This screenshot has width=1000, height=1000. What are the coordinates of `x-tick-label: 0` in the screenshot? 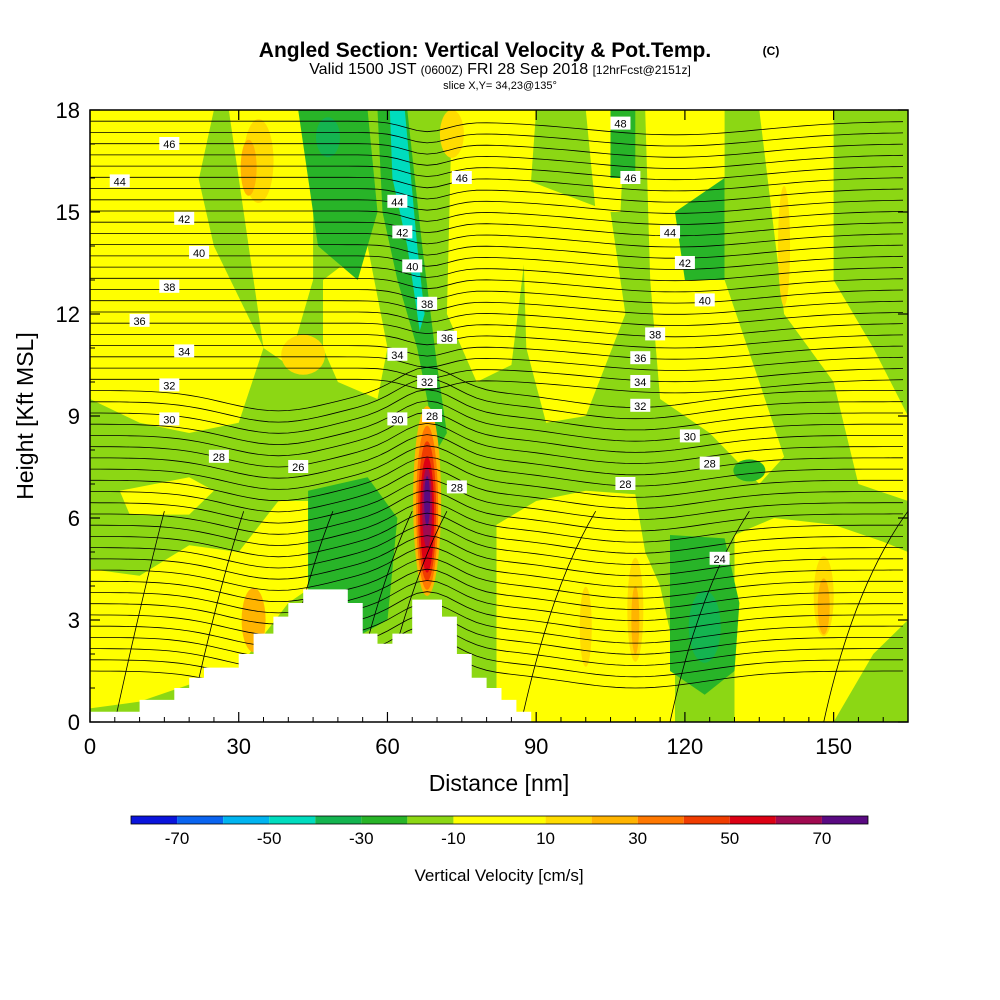 It's located at (90, 746).